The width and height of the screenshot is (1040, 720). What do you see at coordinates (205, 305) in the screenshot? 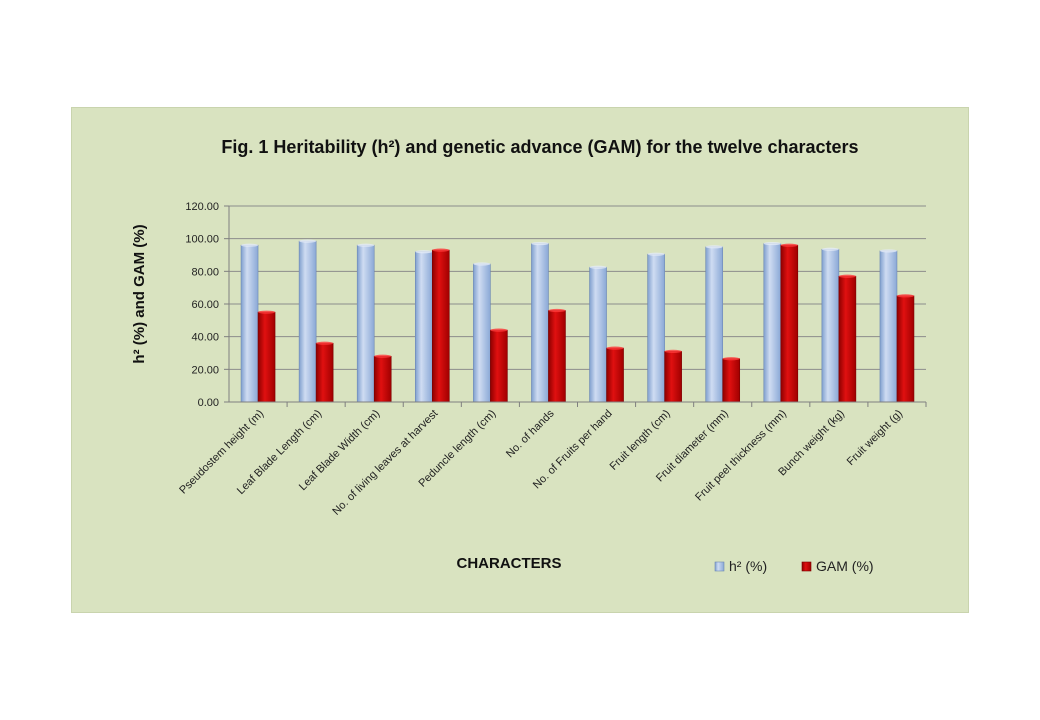
I see `y-tick-label: 60.00` at bounding box center [205, 305].